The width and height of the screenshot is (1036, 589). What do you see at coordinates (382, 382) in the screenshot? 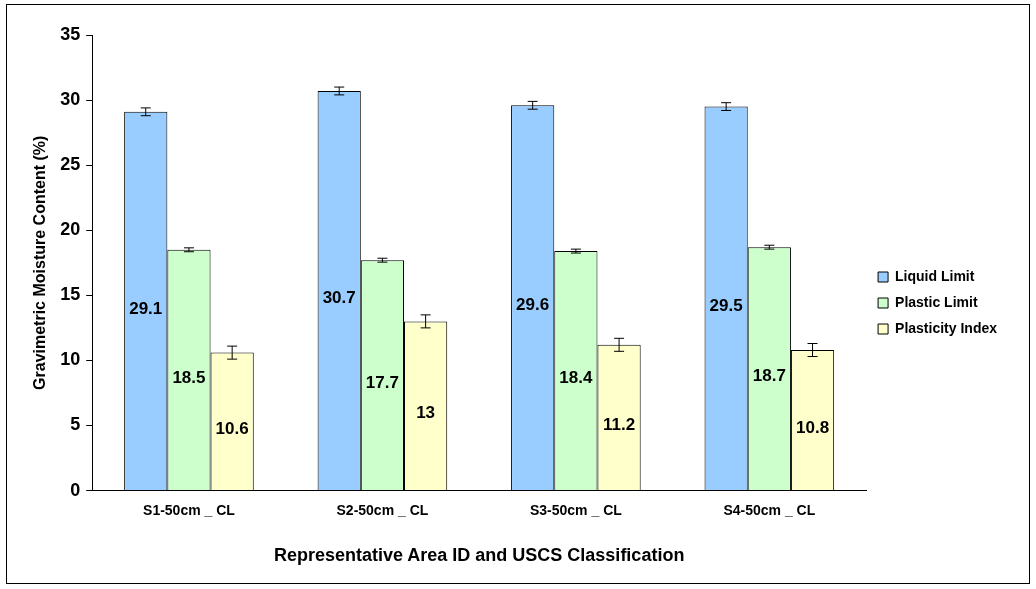
I see `data-label: 17.7` at bounding box center [382, 382].